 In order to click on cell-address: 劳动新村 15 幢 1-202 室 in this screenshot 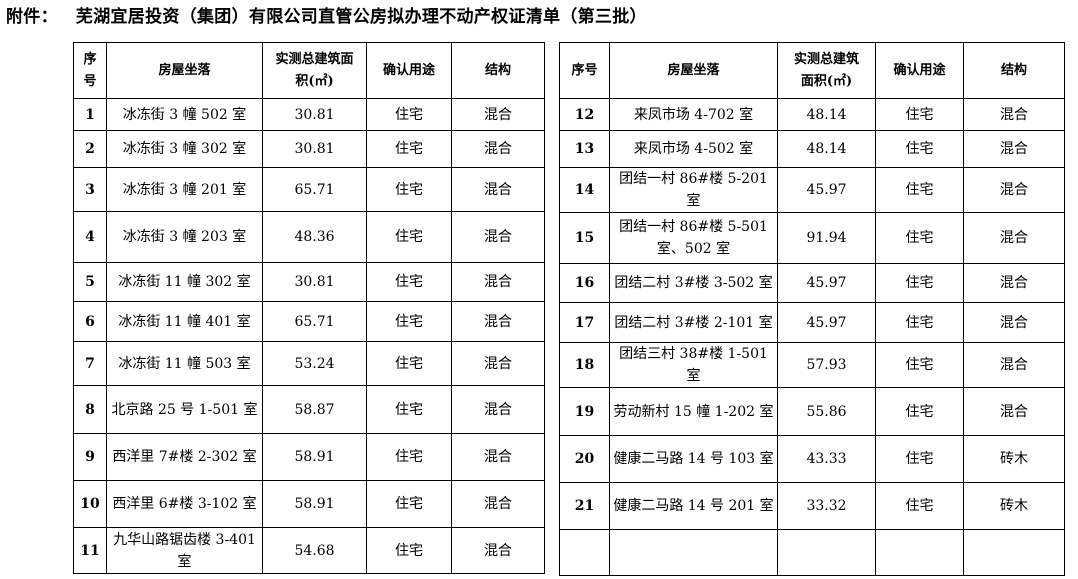, I will do `click(693, 411)`.